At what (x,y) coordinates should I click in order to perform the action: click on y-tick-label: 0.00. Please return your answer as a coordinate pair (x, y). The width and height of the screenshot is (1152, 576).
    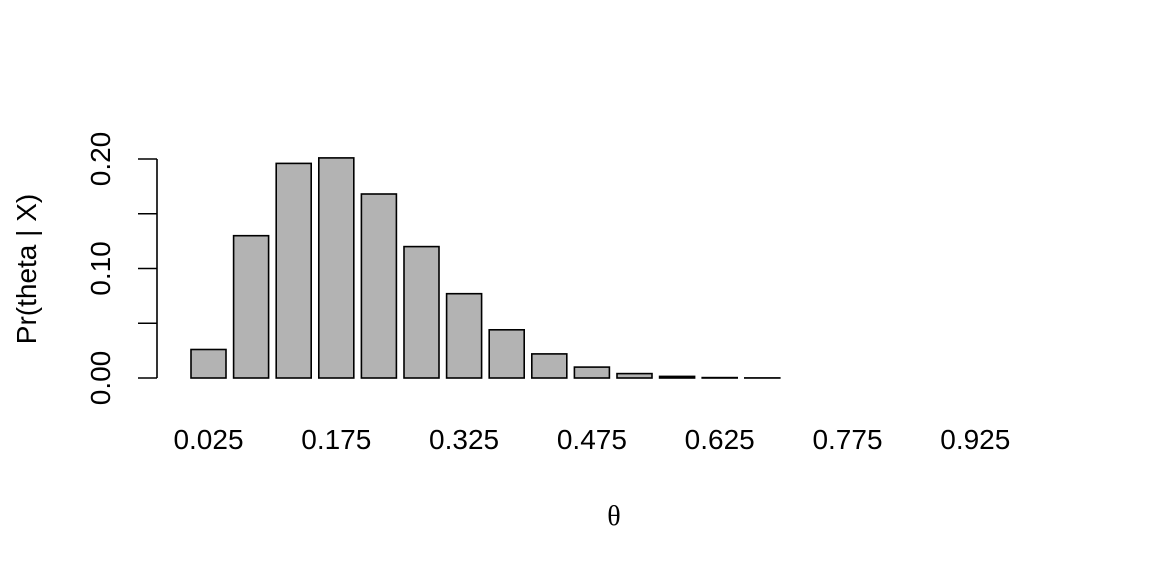
    Looking at the image, I should click on (100, 378).